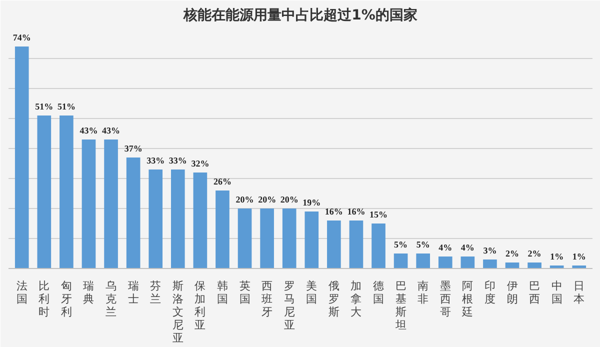  What do you see at coordinates (21, 37) in the screenshot?
I see `data-label: 74%` at bounding box center [21, 37].